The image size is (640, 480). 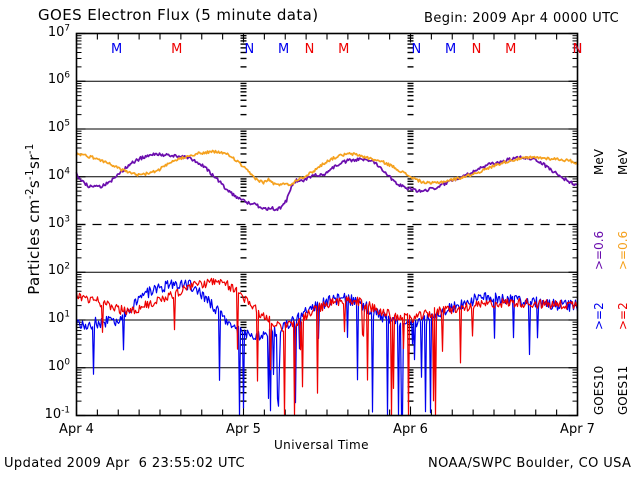 What do you see at coordinates (30, 194) in the screenshot?
I see `y-axis-exp-1: -2` at bounding box center [30, 194].